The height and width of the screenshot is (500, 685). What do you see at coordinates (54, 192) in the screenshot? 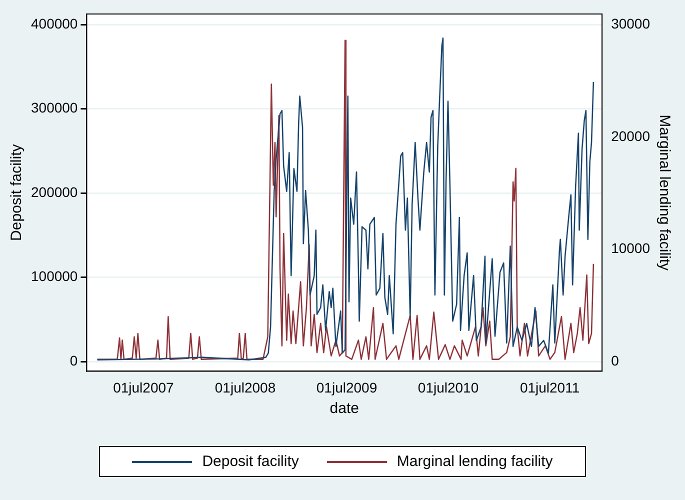
I see `y-tick-label: 200000` at bounding box center [54, 192].